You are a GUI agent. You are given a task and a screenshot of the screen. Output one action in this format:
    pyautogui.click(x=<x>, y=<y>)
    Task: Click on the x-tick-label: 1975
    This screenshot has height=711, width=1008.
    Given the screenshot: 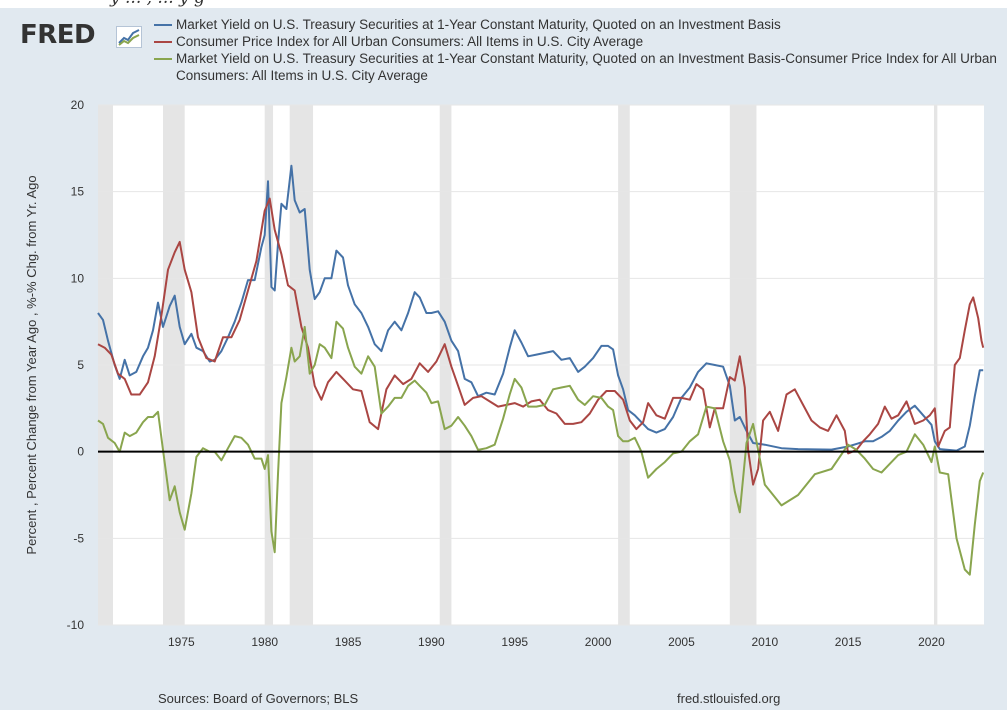 What is the action you would take?
    pyautogui.click(x=181, y=642)
    